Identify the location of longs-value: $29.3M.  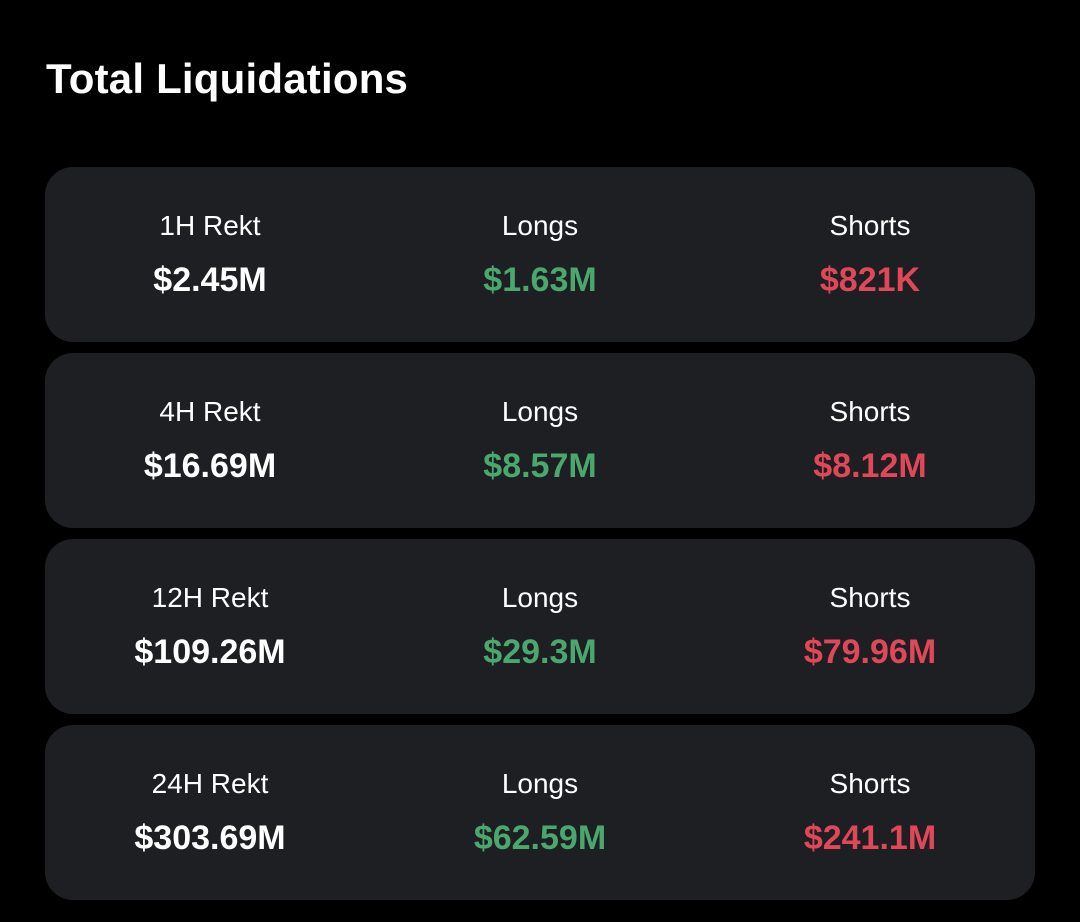
(540, 652).